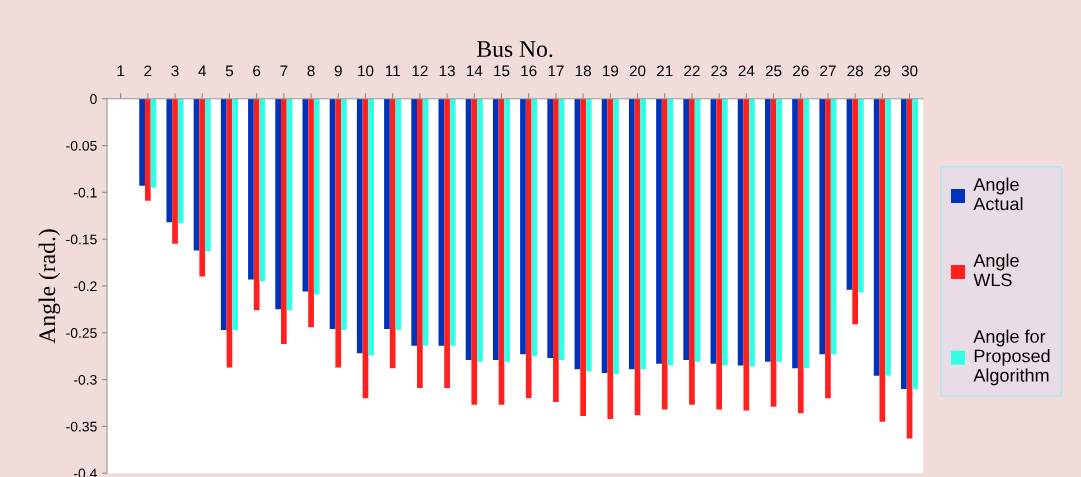  Describe the element at coordinates (828, 71) in the screenshot. I see `x-tick-label: 27` at that location.